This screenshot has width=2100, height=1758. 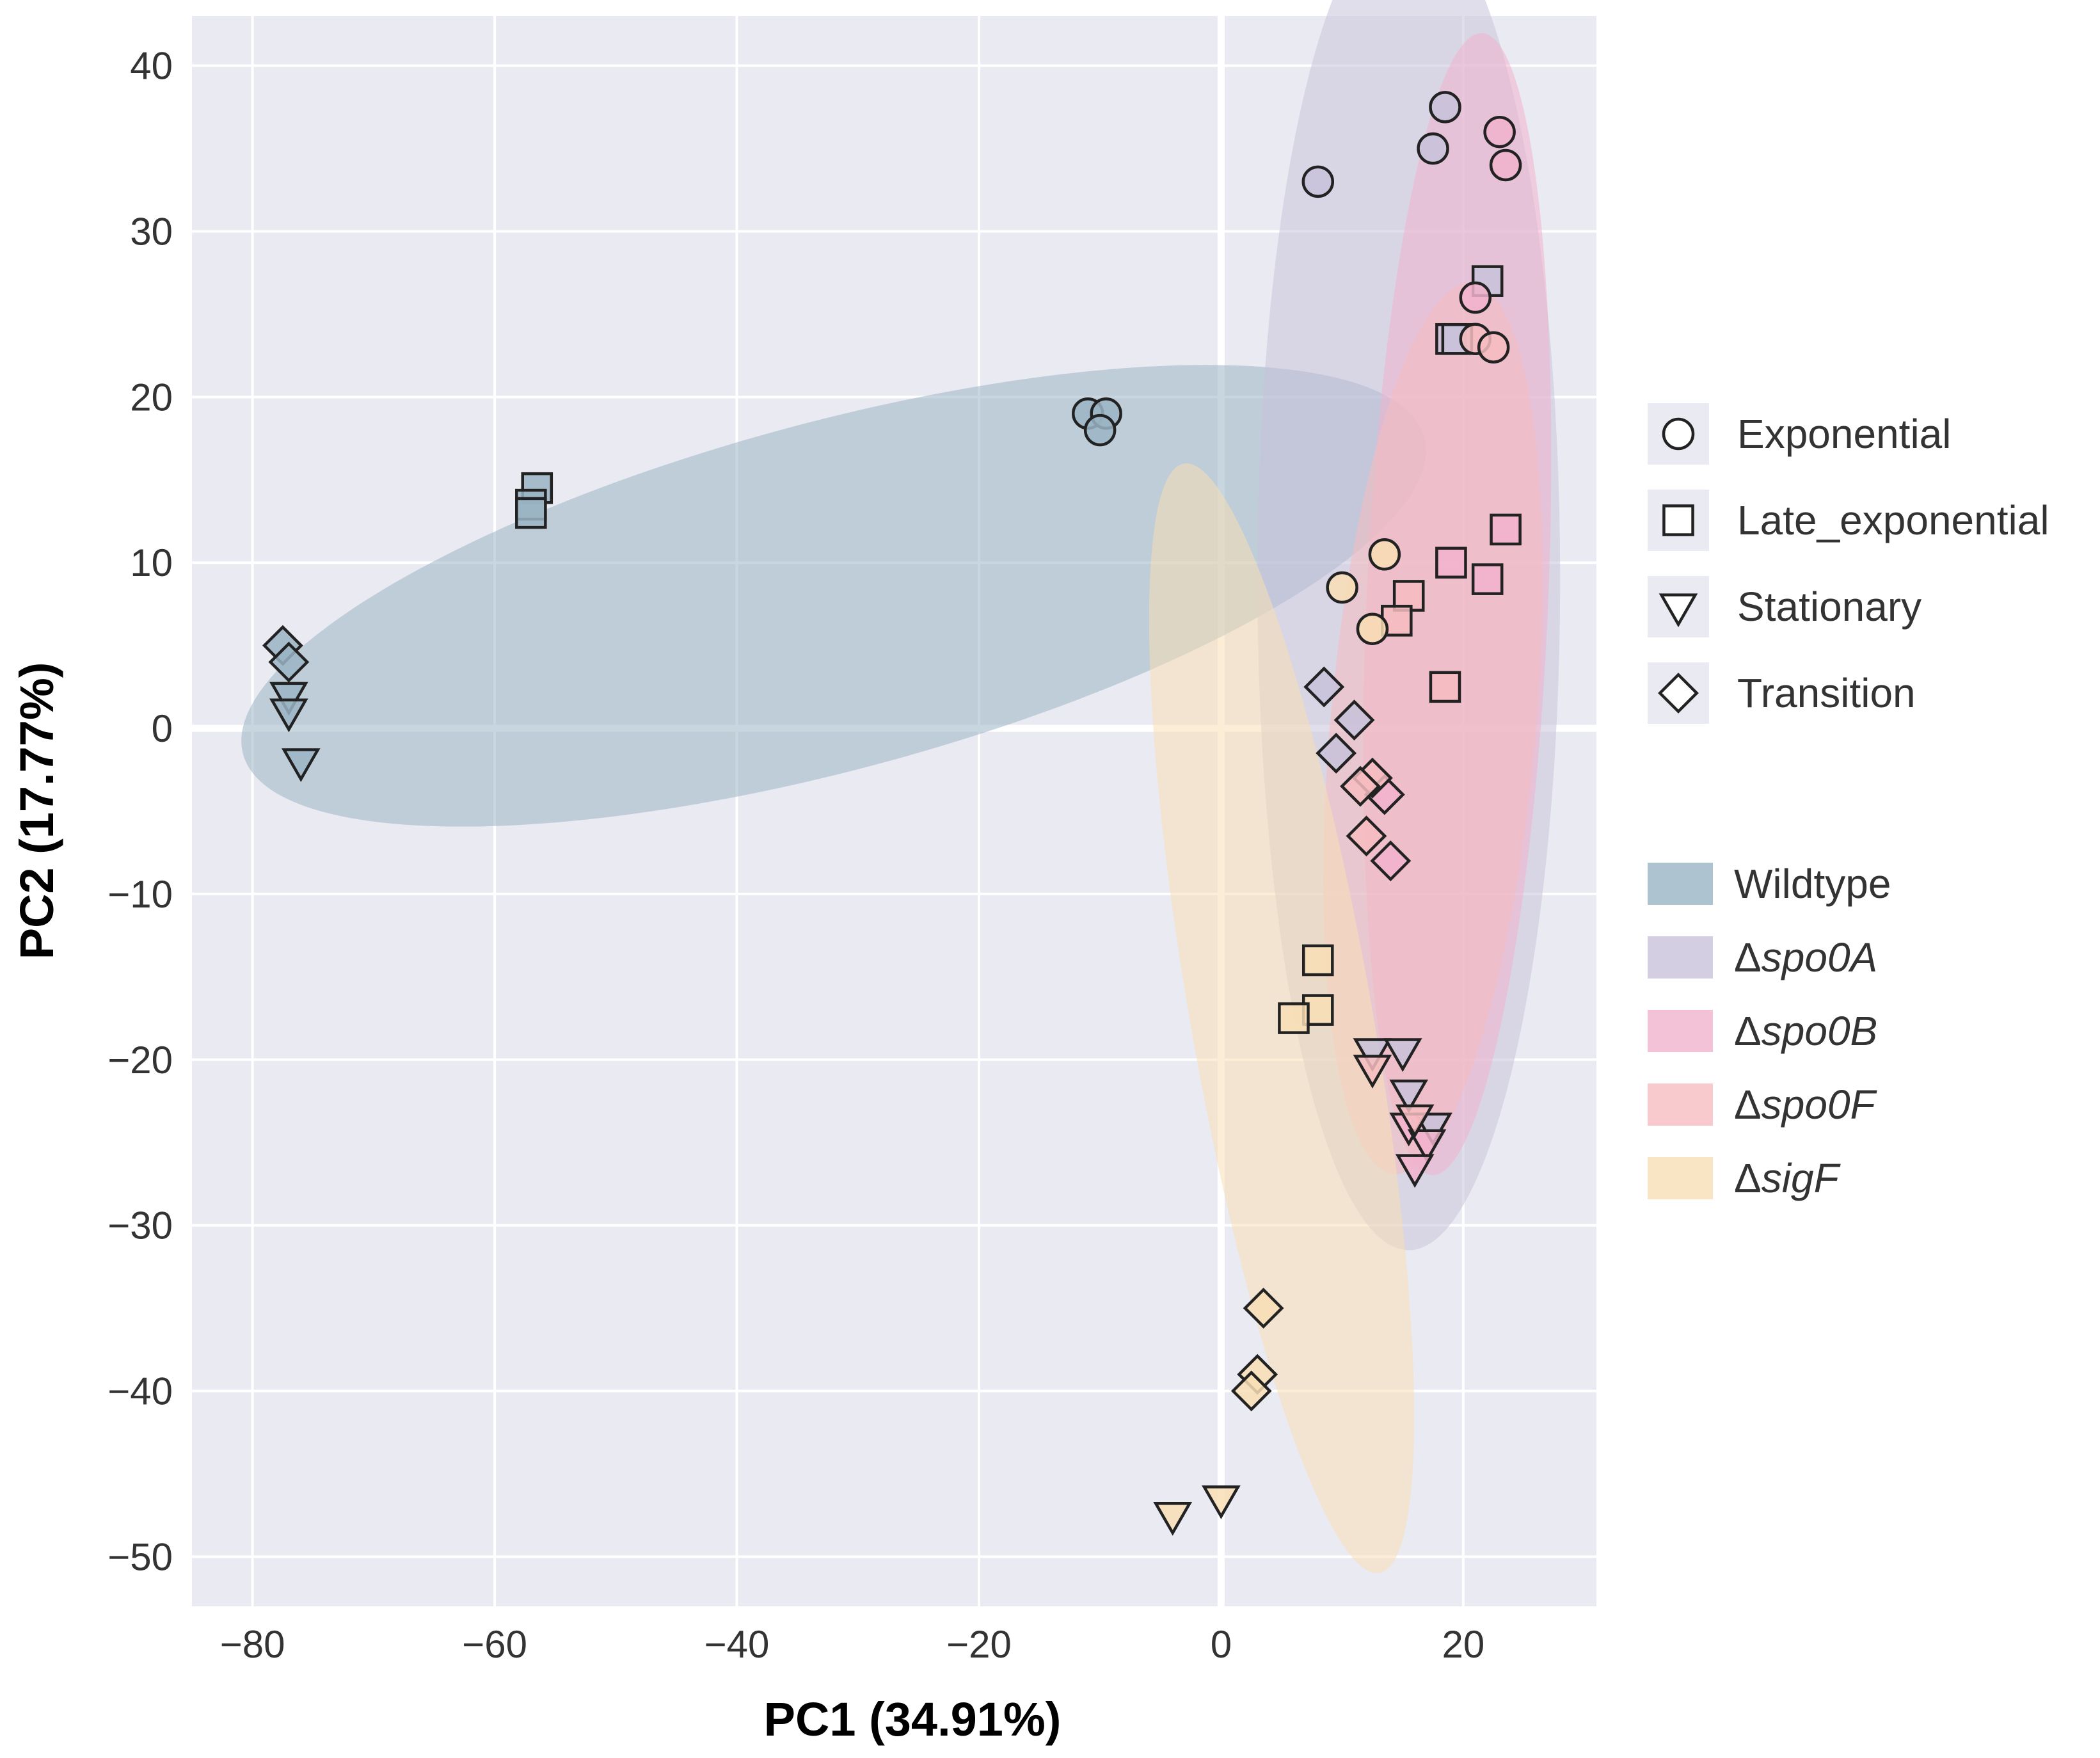 I want to click on x-tick-labels: −80 −60 −40 −20 0 20, so click(x=853, y=1644).